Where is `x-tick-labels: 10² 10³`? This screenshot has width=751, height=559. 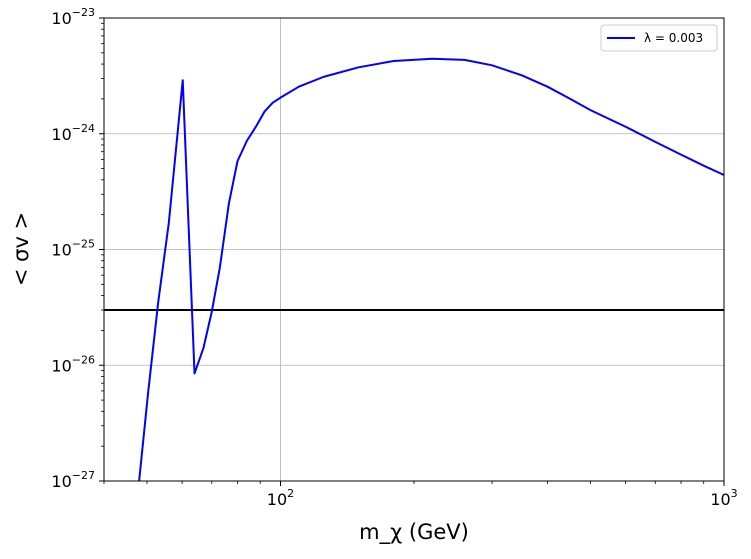 x-tick-labels: 10² 10³ is located at coordinates (502, 498).